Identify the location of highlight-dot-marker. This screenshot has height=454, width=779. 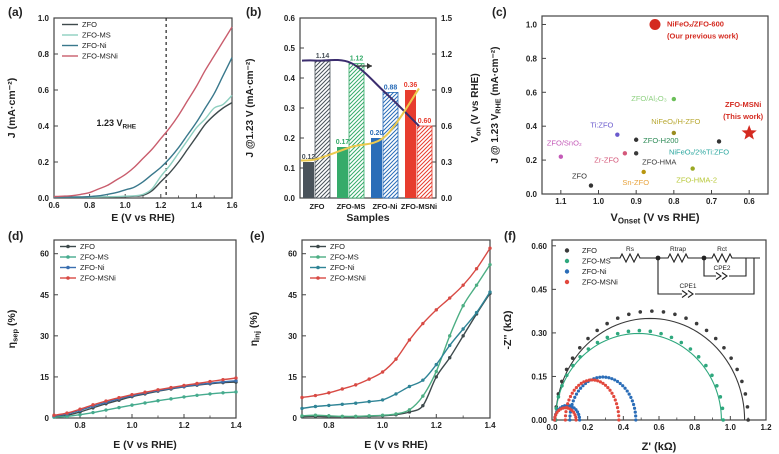
(655, 24).